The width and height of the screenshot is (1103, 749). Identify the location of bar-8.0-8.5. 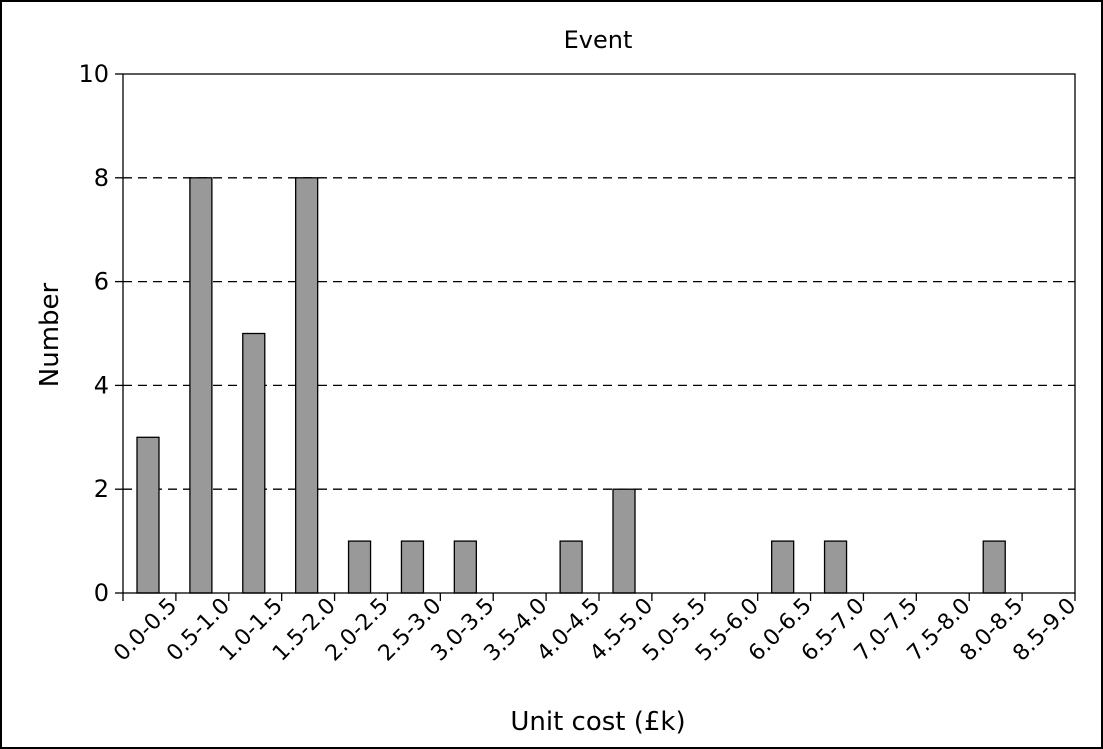
(994, 567).